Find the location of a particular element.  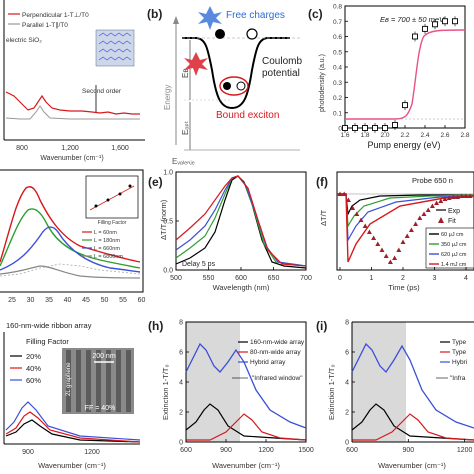

label-i: (i) is located at coordinates (321, 326).